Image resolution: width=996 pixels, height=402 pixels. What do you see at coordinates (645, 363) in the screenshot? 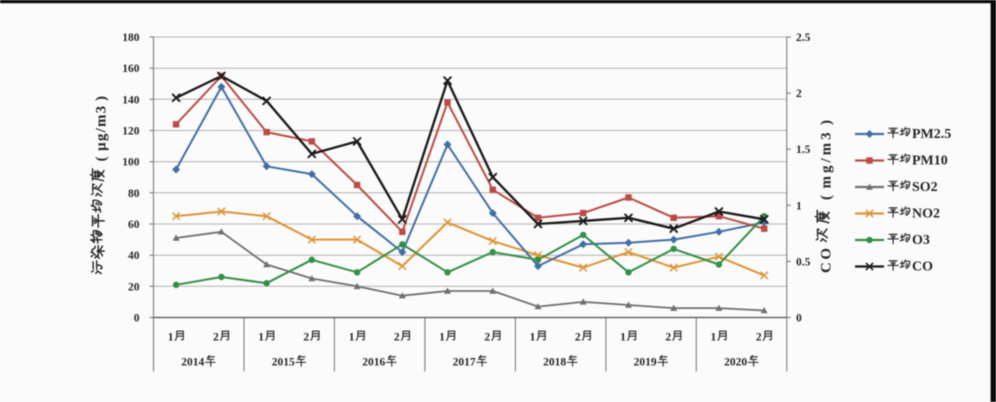
I see `svg-text: 2019` at bounding box center [645, 363].